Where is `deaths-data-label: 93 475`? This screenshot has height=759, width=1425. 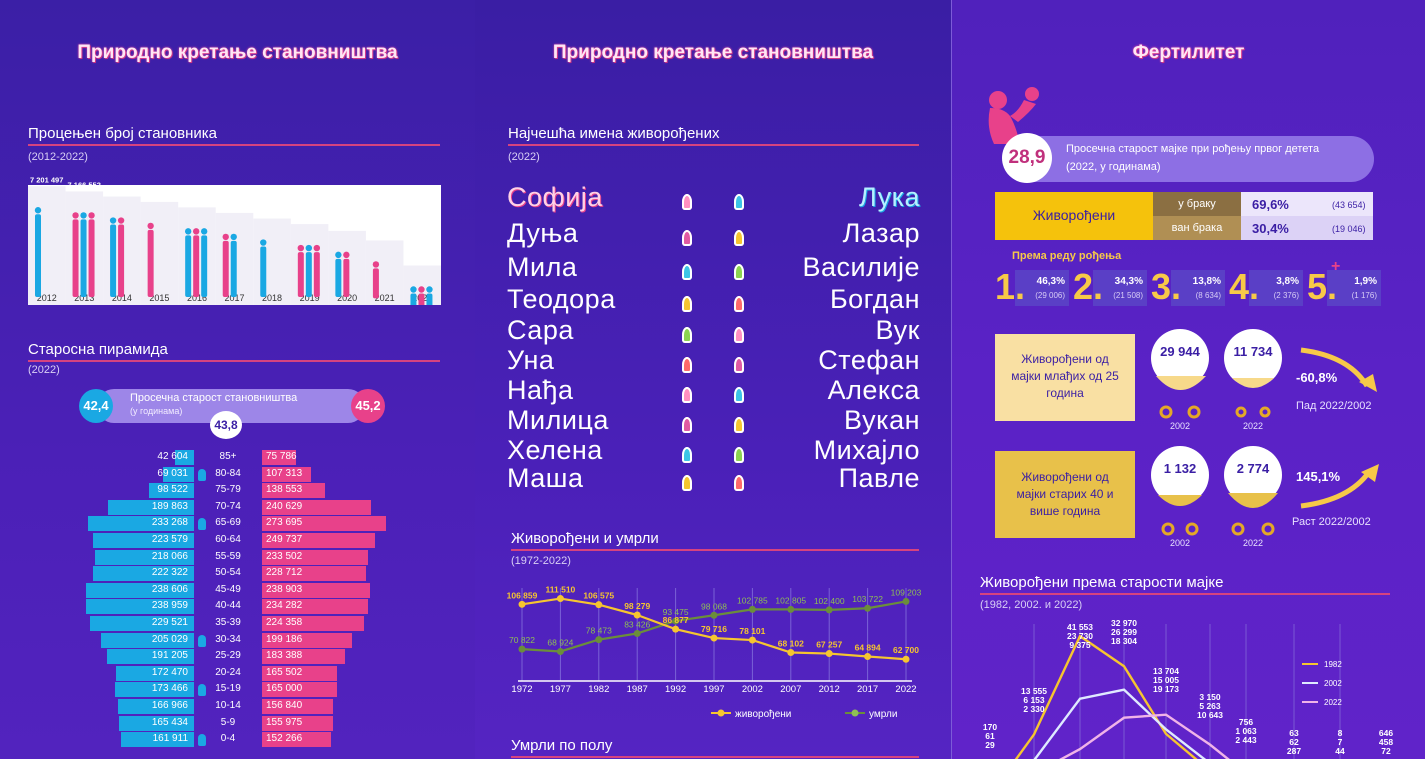
deaths-data-label: 93 475 is located at coordinates (676, 612).